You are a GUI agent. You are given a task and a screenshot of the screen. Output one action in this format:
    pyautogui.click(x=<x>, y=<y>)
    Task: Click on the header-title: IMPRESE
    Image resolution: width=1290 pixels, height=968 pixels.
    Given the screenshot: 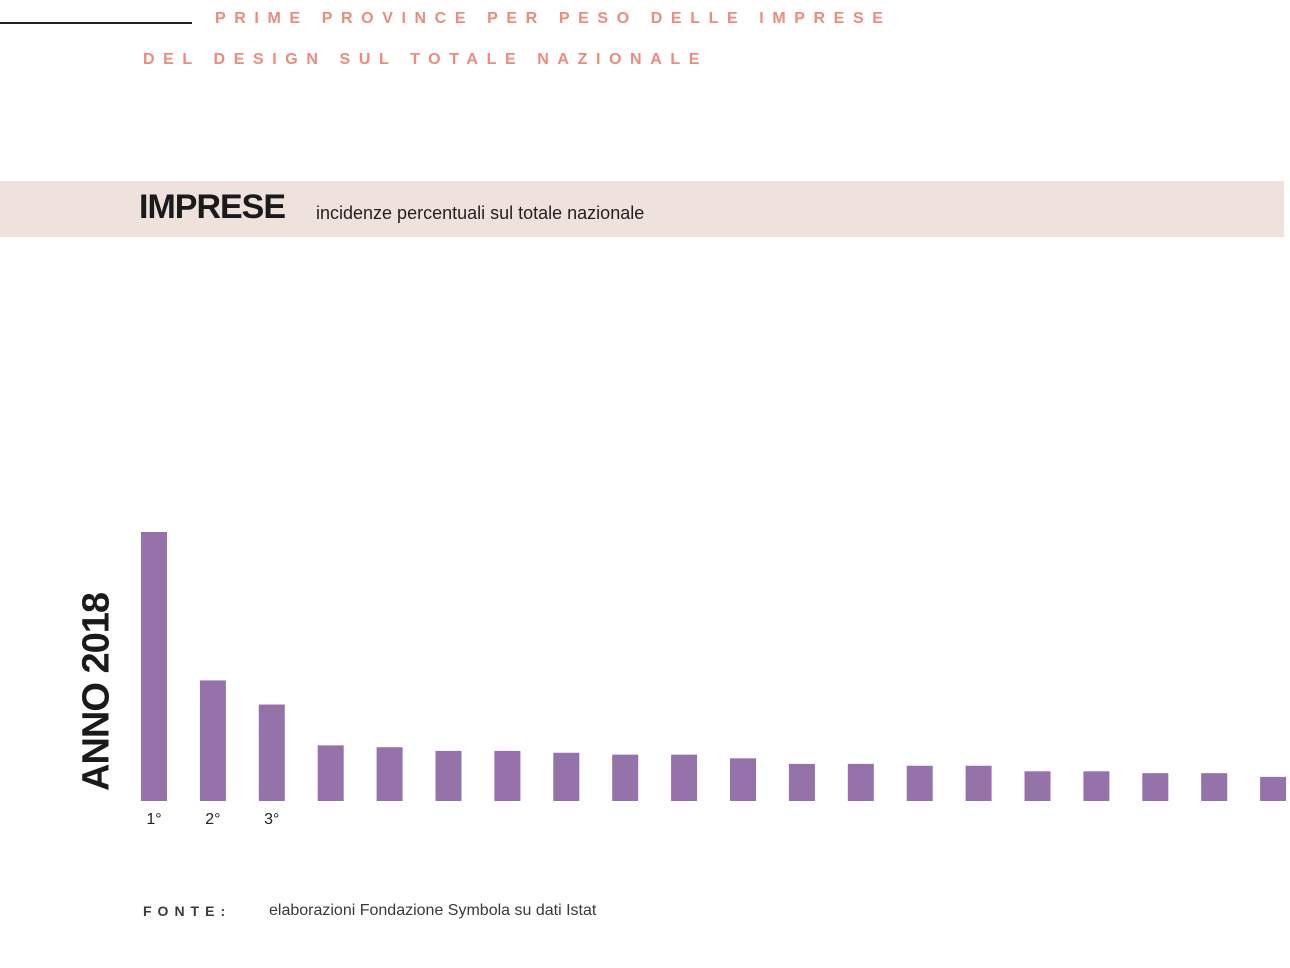 What is the action you would take?
    pyautogui.click(x=212, y=207)
    